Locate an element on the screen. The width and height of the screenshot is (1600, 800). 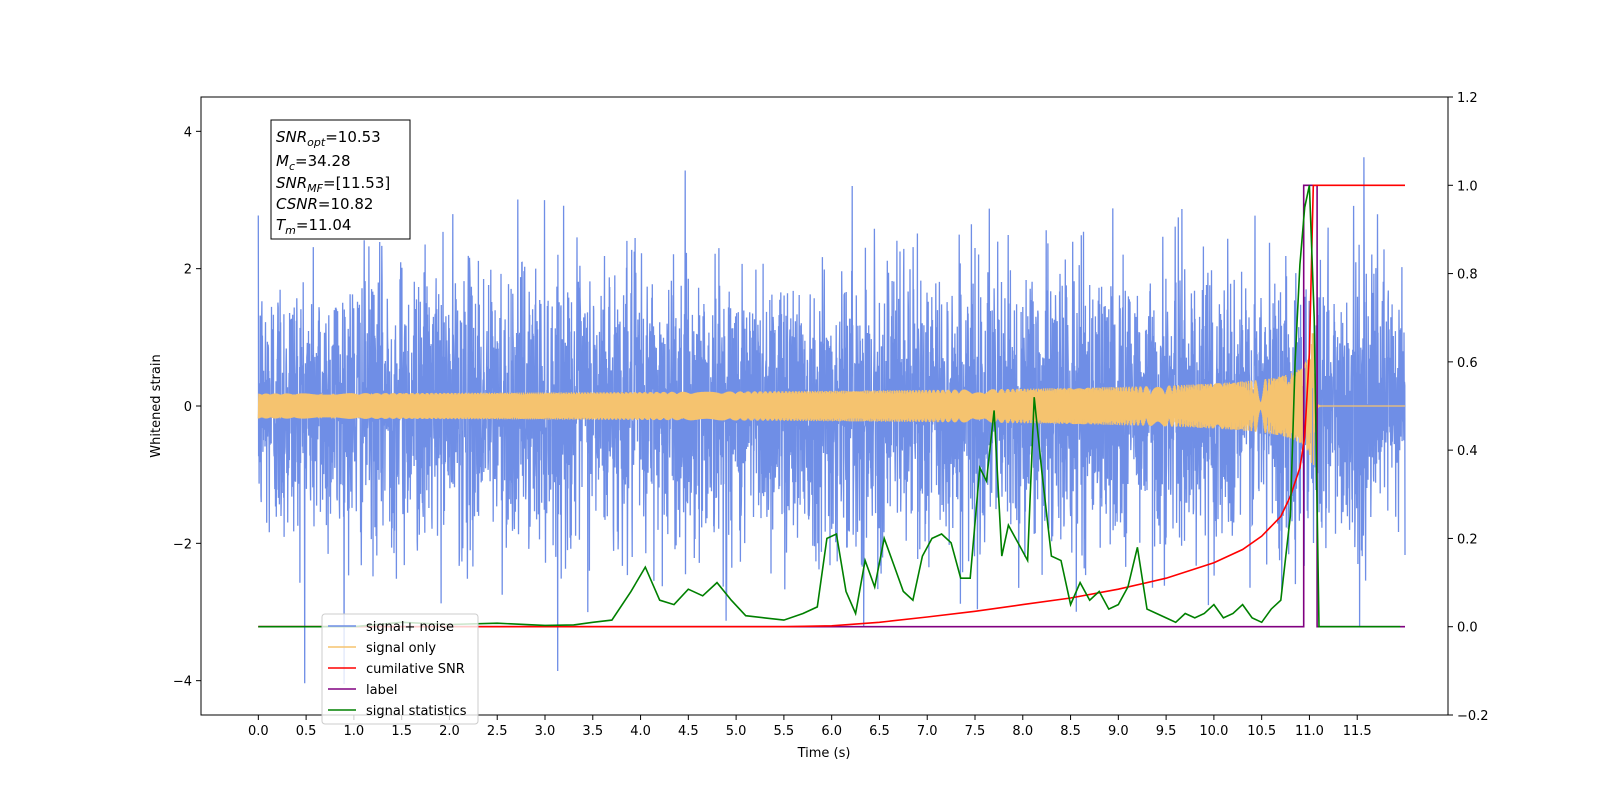
x-tick: 4.0 is located at coordinates (640, 727).